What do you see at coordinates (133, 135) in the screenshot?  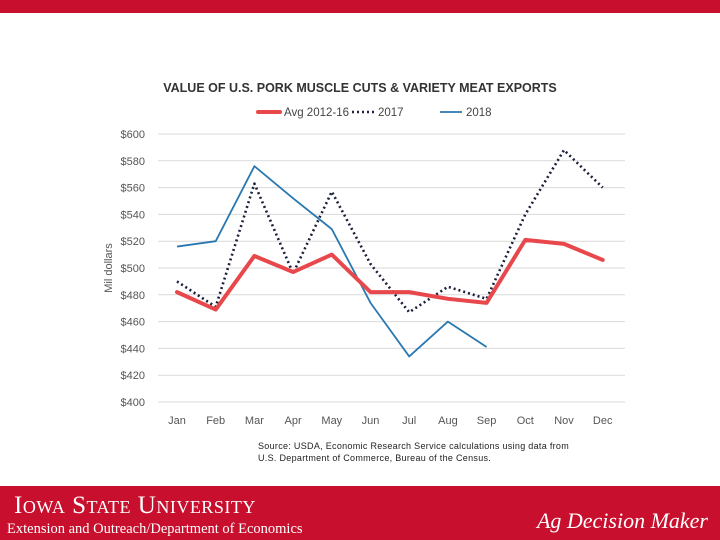 I see `y-tick-label: $600` at bounding box center [133, 135].